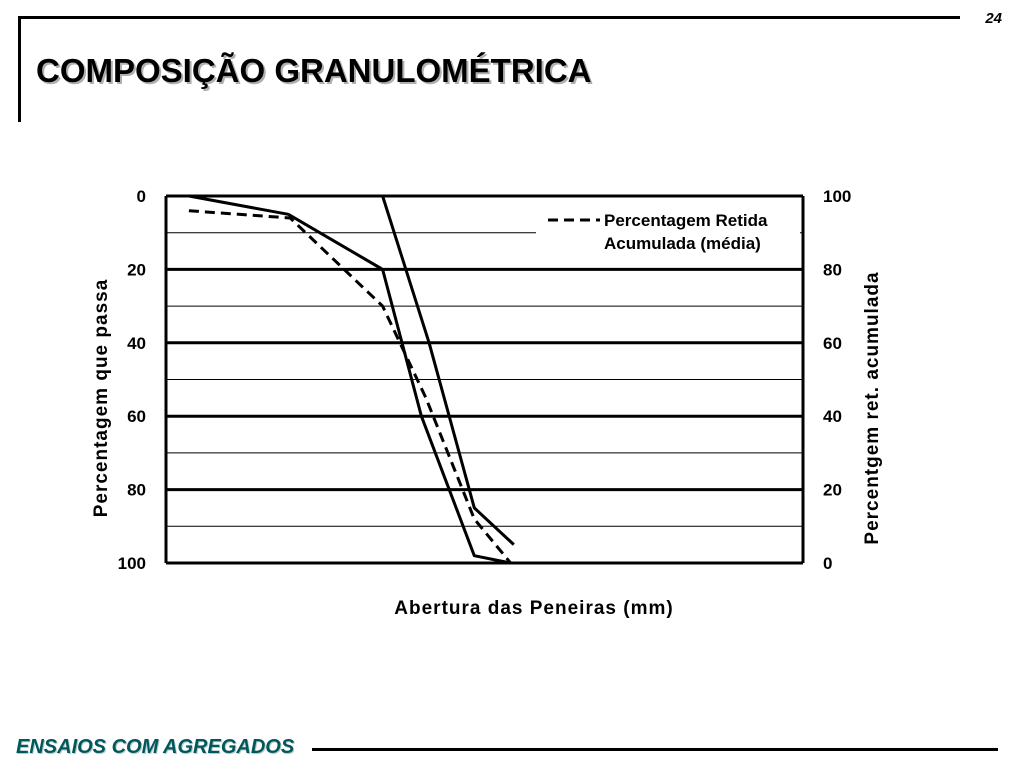 The image size is (1024, 768). I want to click on right-tick-label: 20, so click(832, 490).